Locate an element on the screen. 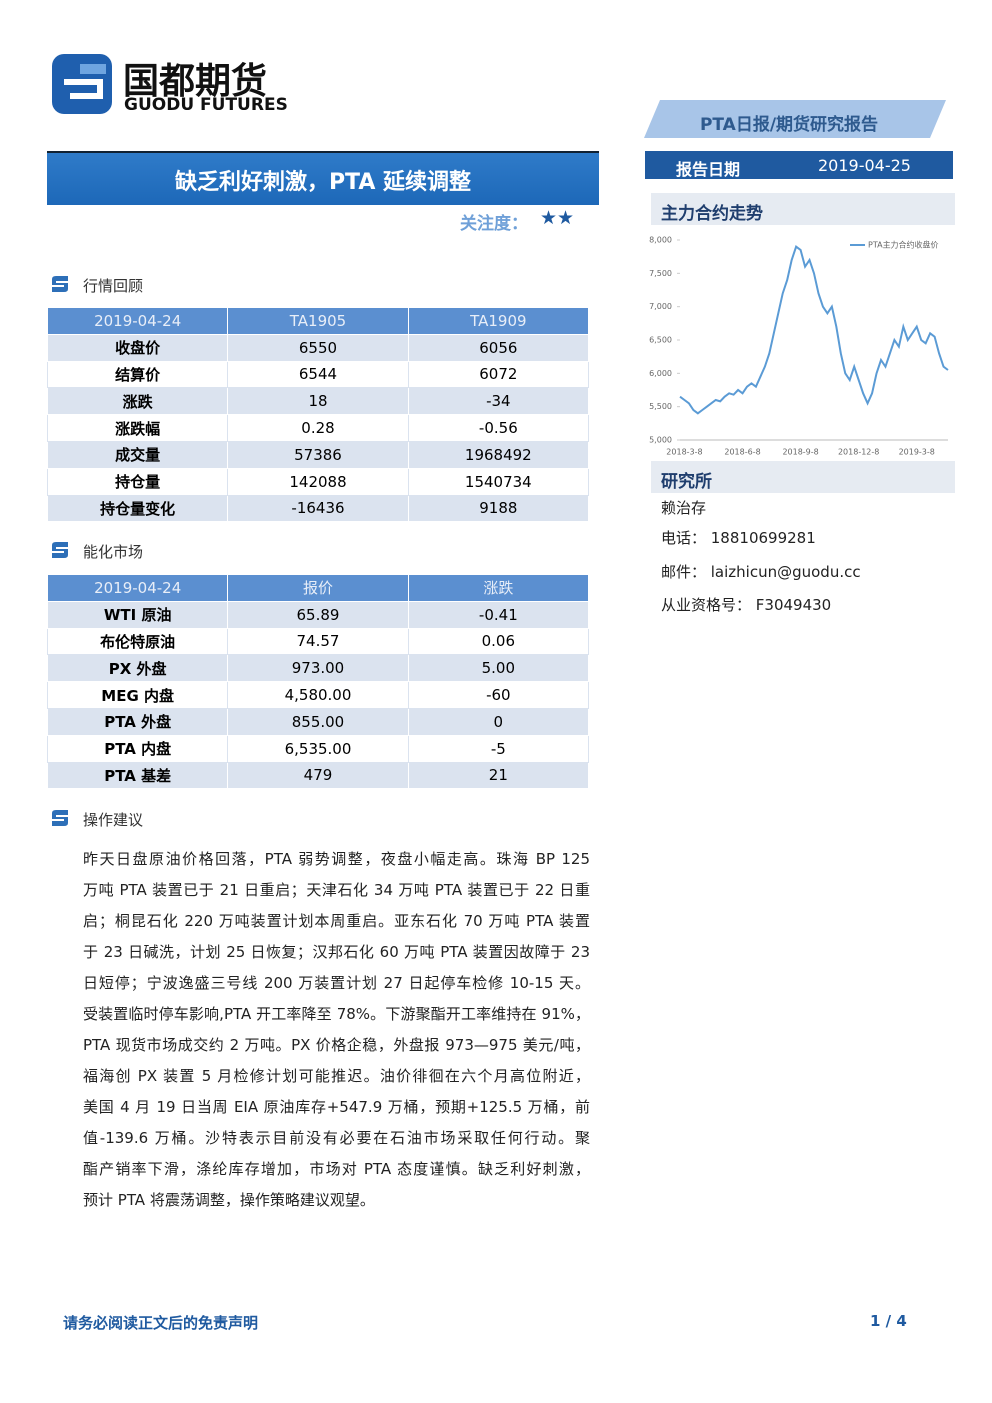 The image size is (992, 1403). cell: 0 is located at coordinates (498, 721).